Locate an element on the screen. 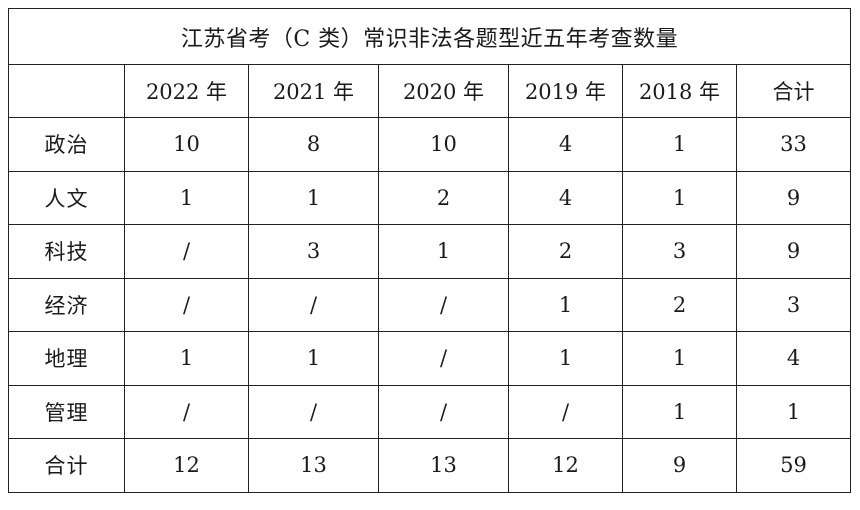  column-header-2021: 2021 年 is located at coordinates (313, 91).